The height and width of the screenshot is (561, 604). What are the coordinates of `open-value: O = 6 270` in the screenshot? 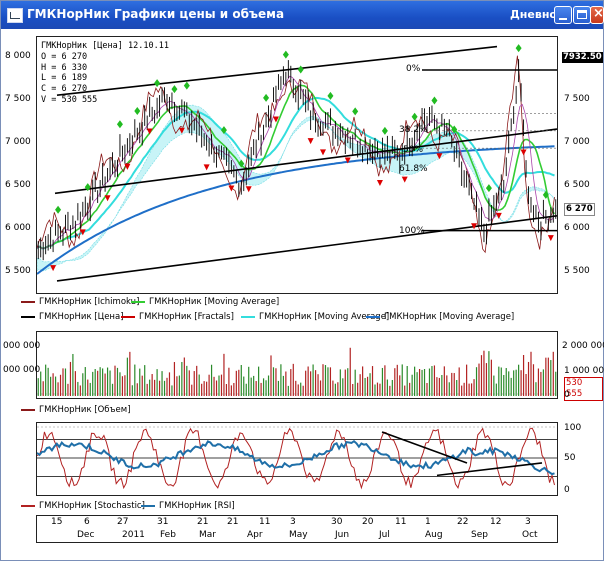 It's located at (64, 56).